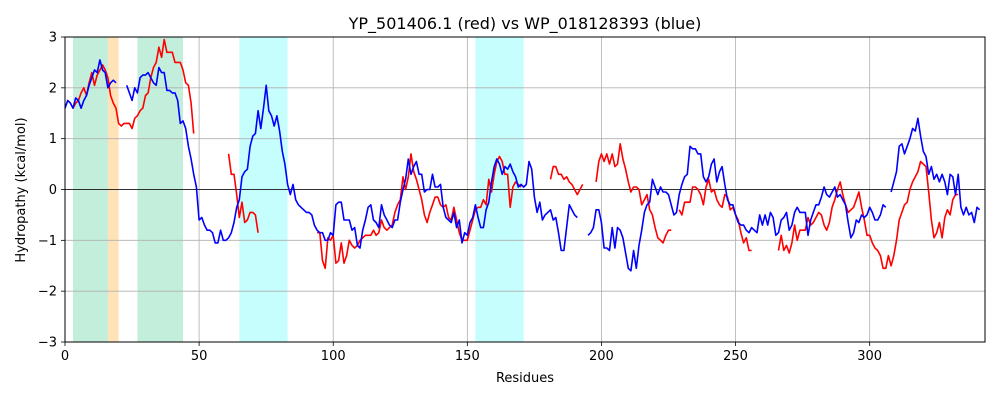  I want to click on x-tick-label: 100, so click(333, 356).